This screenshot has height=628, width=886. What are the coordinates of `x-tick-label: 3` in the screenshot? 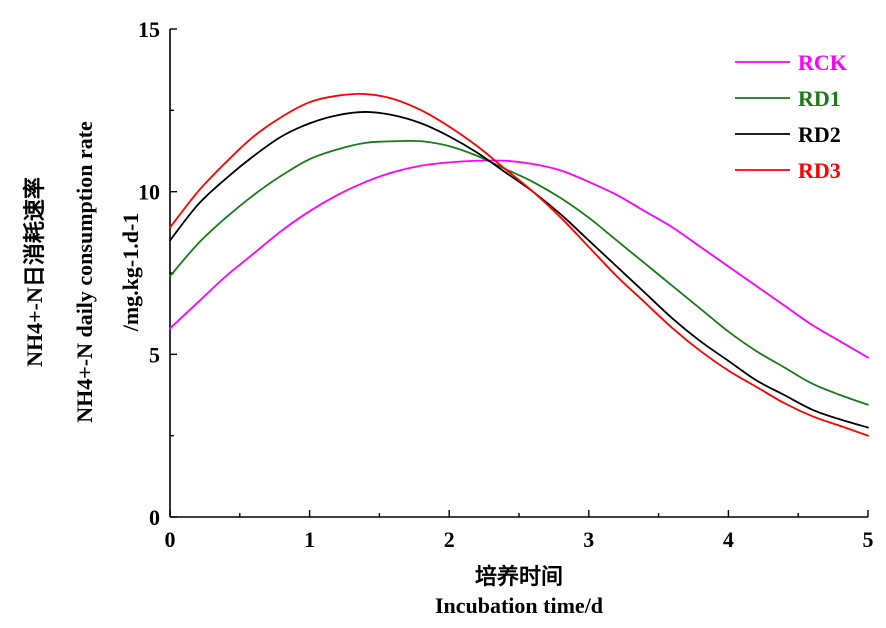 It's located at (588, 539).